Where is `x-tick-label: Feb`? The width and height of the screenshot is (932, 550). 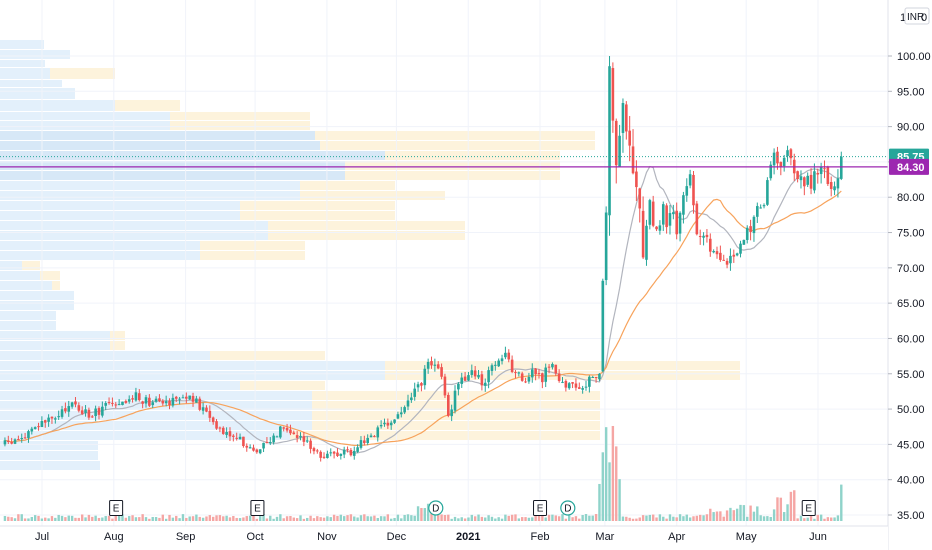
x-tick-label: Feb is located at coordinates (540, 537).